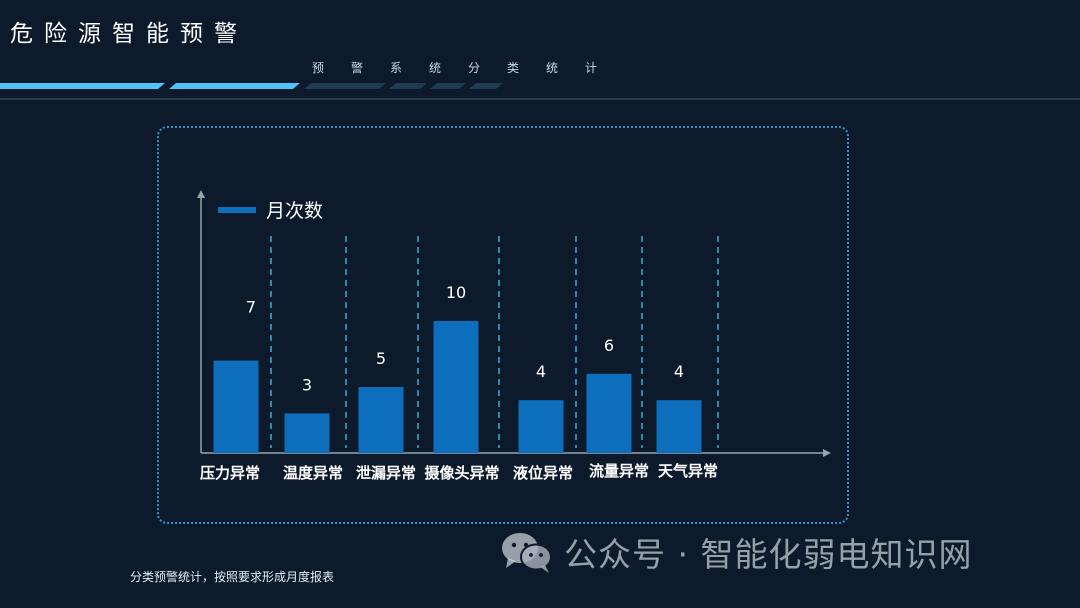 The height and width of the screenshot is (608, 1080). What do you see at coordinates (386, 473) in the screenshot?
I see `category-label: 泄漏异常` at bounding box center [386, 473].